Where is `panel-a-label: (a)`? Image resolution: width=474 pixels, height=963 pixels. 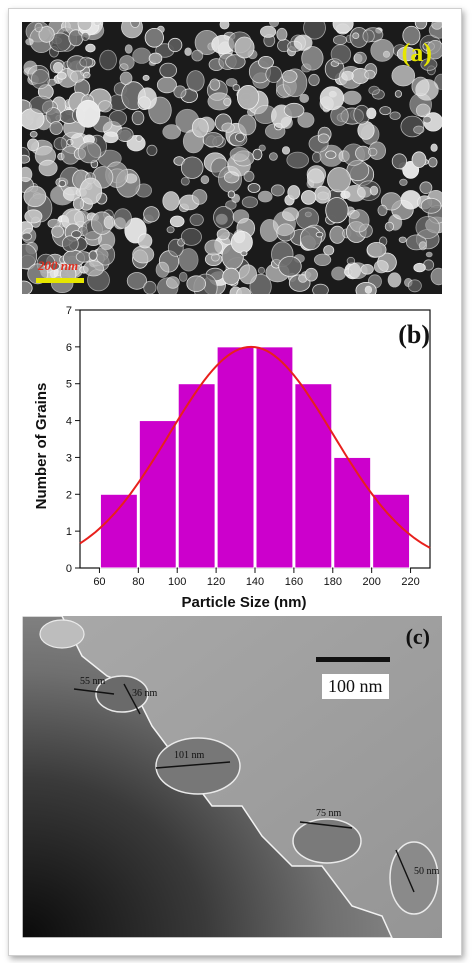
panel-a-label: (a) is located at coordinates (416, 52).